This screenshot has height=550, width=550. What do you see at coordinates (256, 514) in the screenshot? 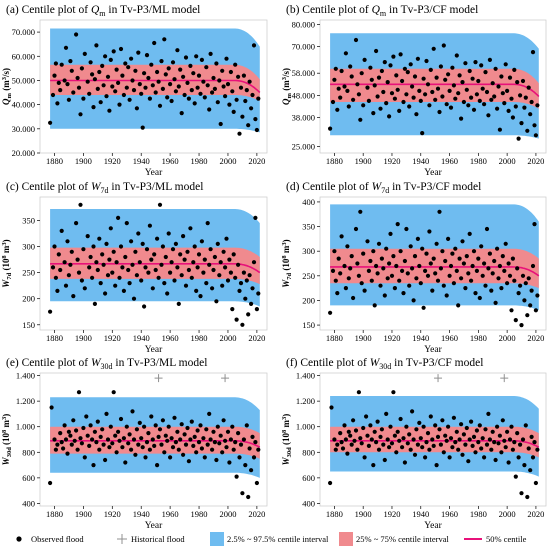
I see `x-tick-label: 2020` at bounding box center [256, 514].